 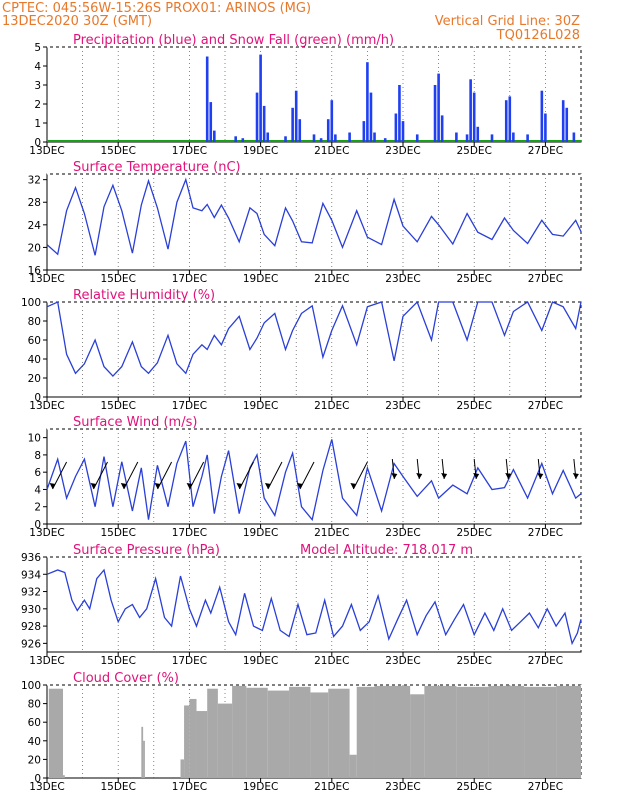 What do you see at coordinates (31, 303) in the screenshot?
I see `y-tick-label: 100` at bounding box center [31, 303].